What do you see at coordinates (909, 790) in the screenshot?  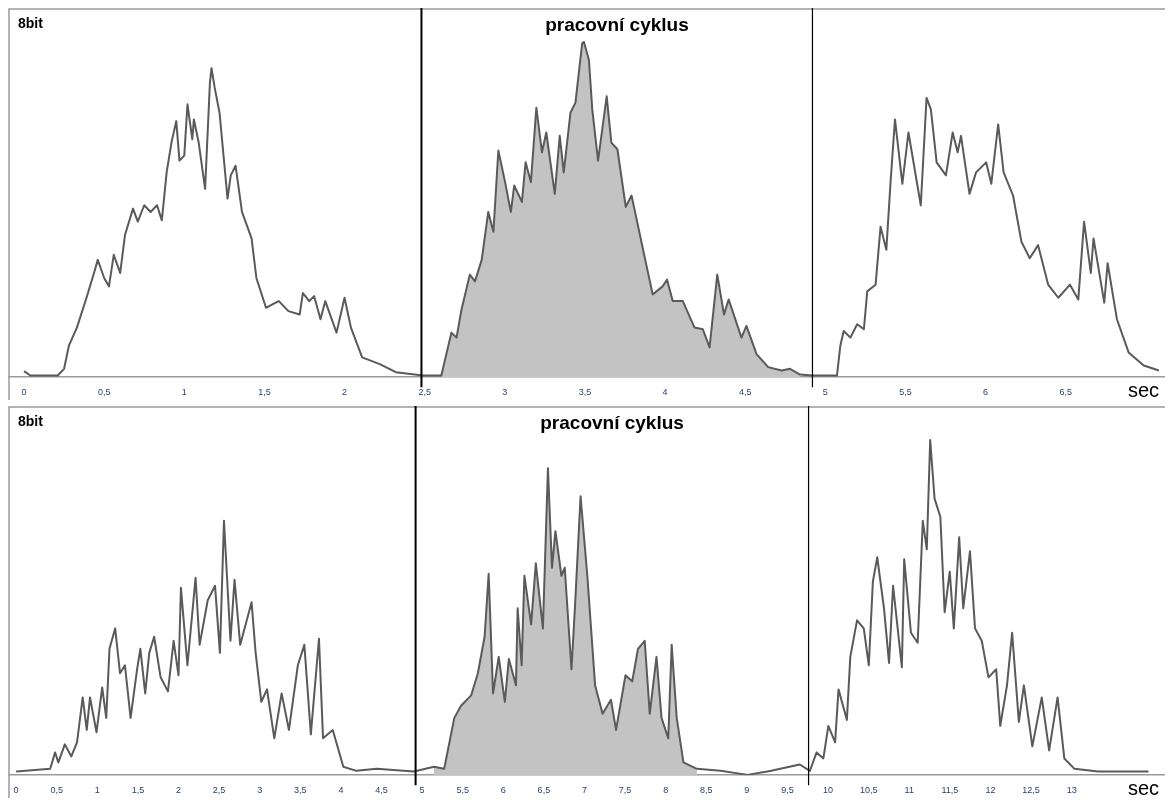 I see `x-tick-label: 11` at bounding box center [909, 790].